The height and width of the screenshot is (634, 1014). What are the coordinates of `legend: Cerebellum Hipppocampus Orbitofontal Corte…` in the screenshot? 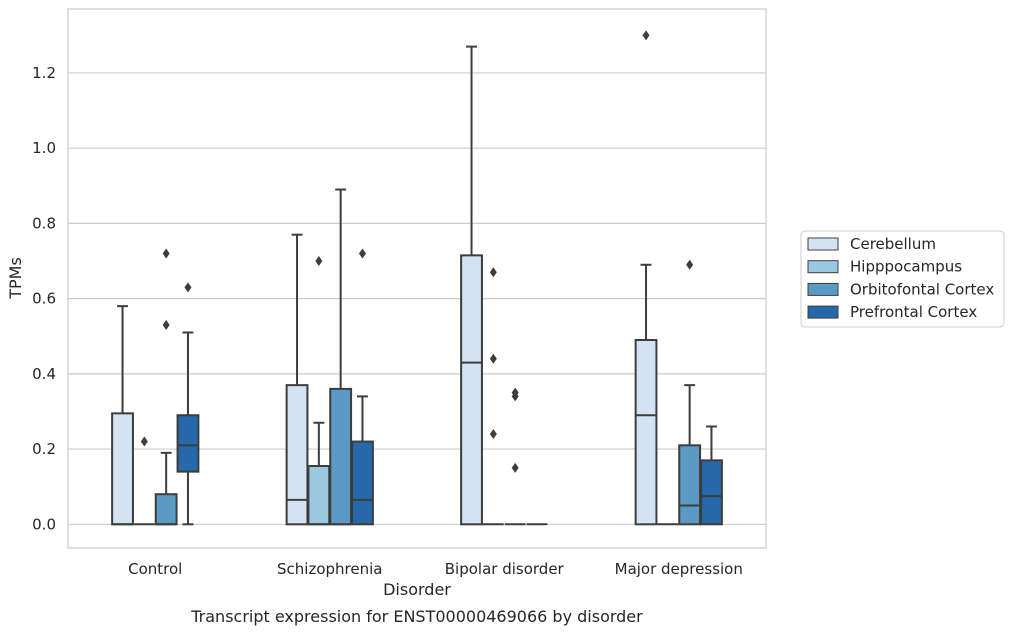 It's located at (902, 279).